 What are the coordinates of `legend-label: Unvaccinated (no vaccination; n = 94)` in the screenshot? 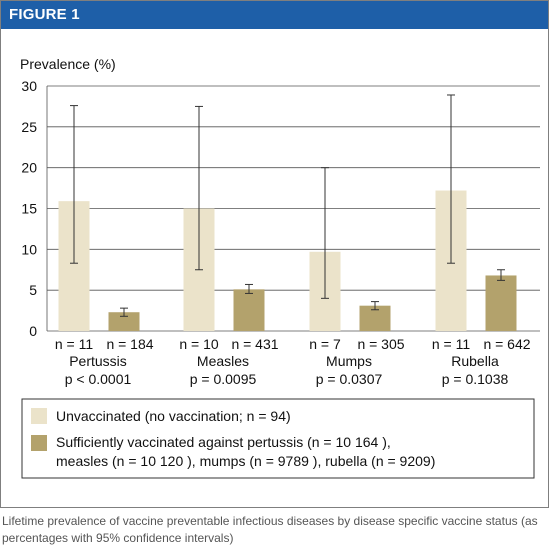 It's located at (173, 416).